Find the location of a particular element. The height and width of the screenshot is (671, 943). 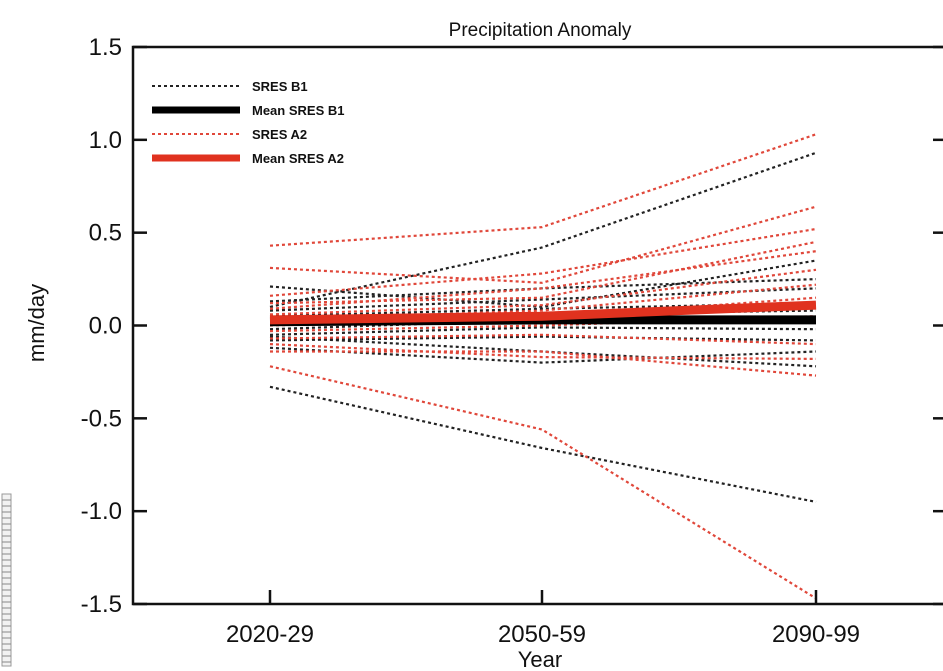

legend-label-mean-sres-a2: Mean SRES A2 is located at coordinates (298, 158).